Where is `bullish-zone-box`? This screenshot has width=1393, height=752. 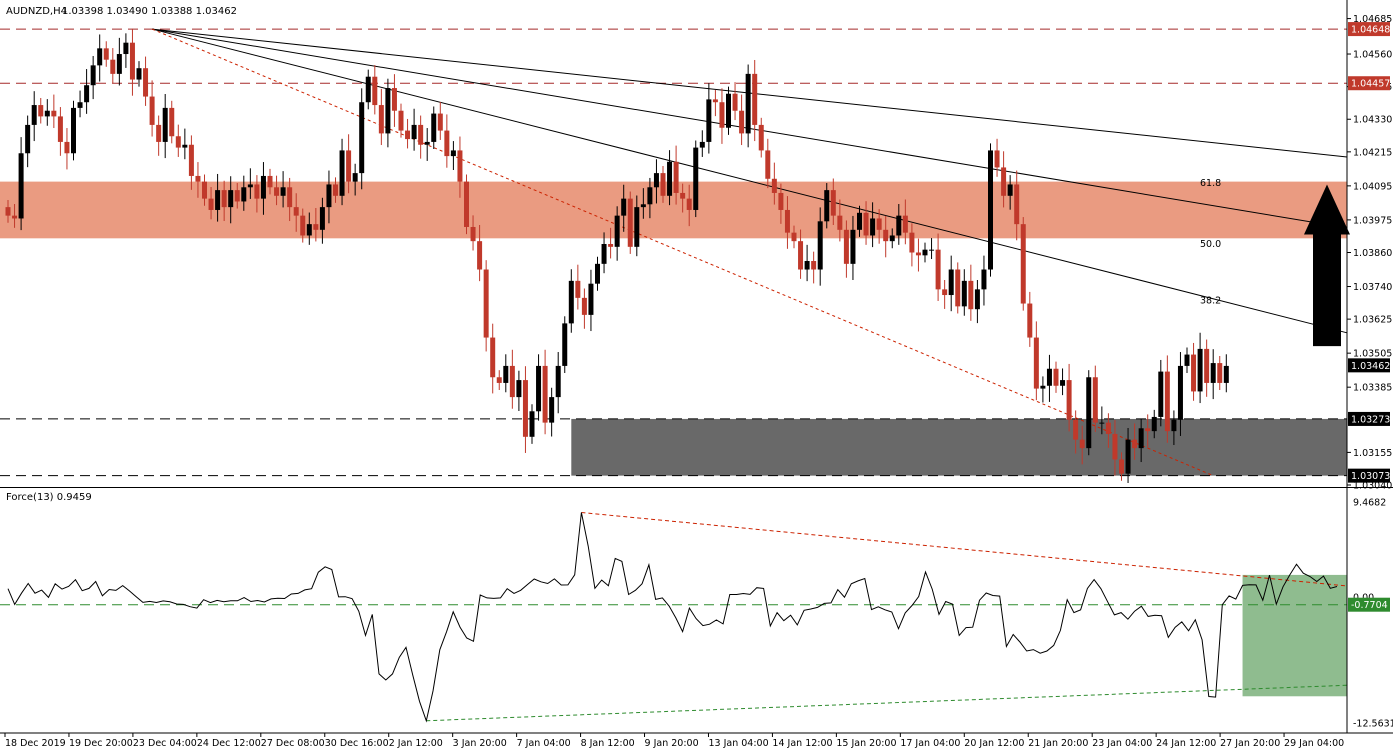
bullish-zone-box is located at coordinates (1294, 635).